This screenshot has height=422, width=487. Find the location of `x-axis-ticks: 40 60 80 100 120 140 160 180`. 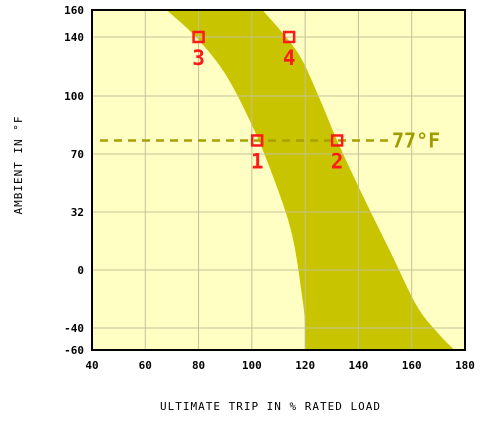

x-axis-ticks: 40 60 80 100 120 140 160 180 is located at coordinates (280, 365).